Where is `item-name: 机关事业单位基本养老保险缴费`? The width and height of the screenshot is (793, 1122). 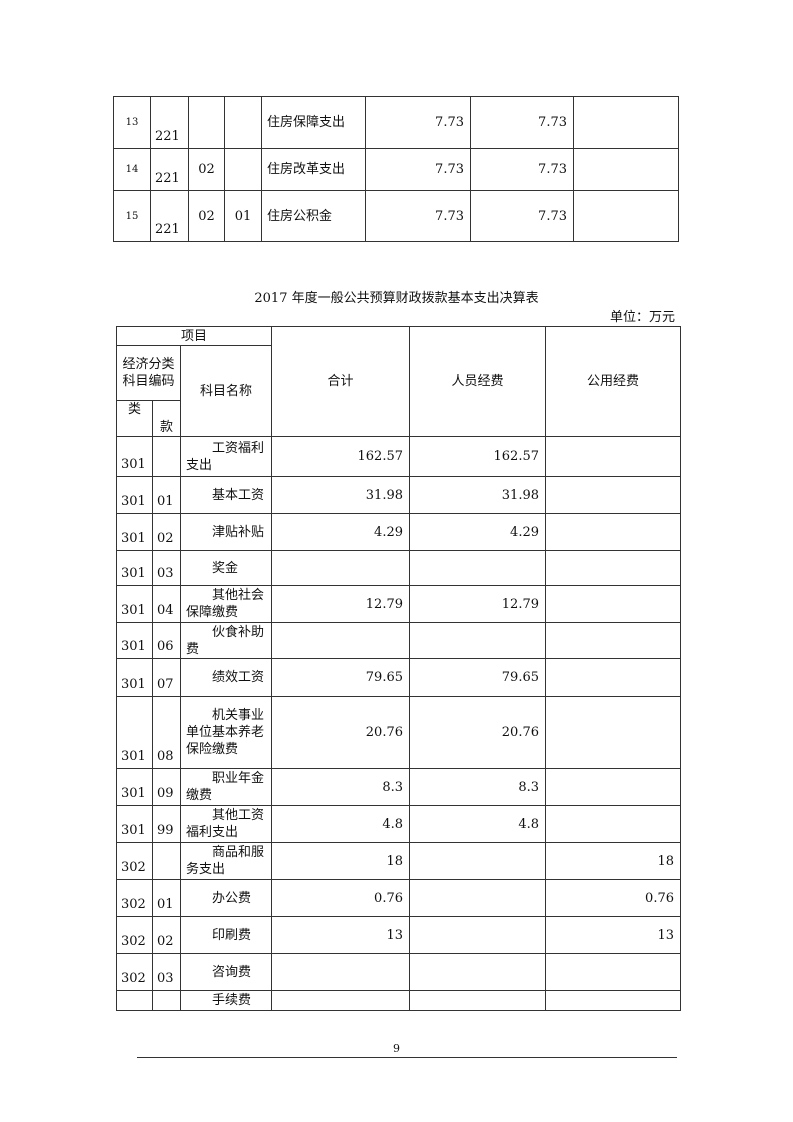 item-name: 机关事业单位基本养老保险缴费 is located at coordinates (226, 732).